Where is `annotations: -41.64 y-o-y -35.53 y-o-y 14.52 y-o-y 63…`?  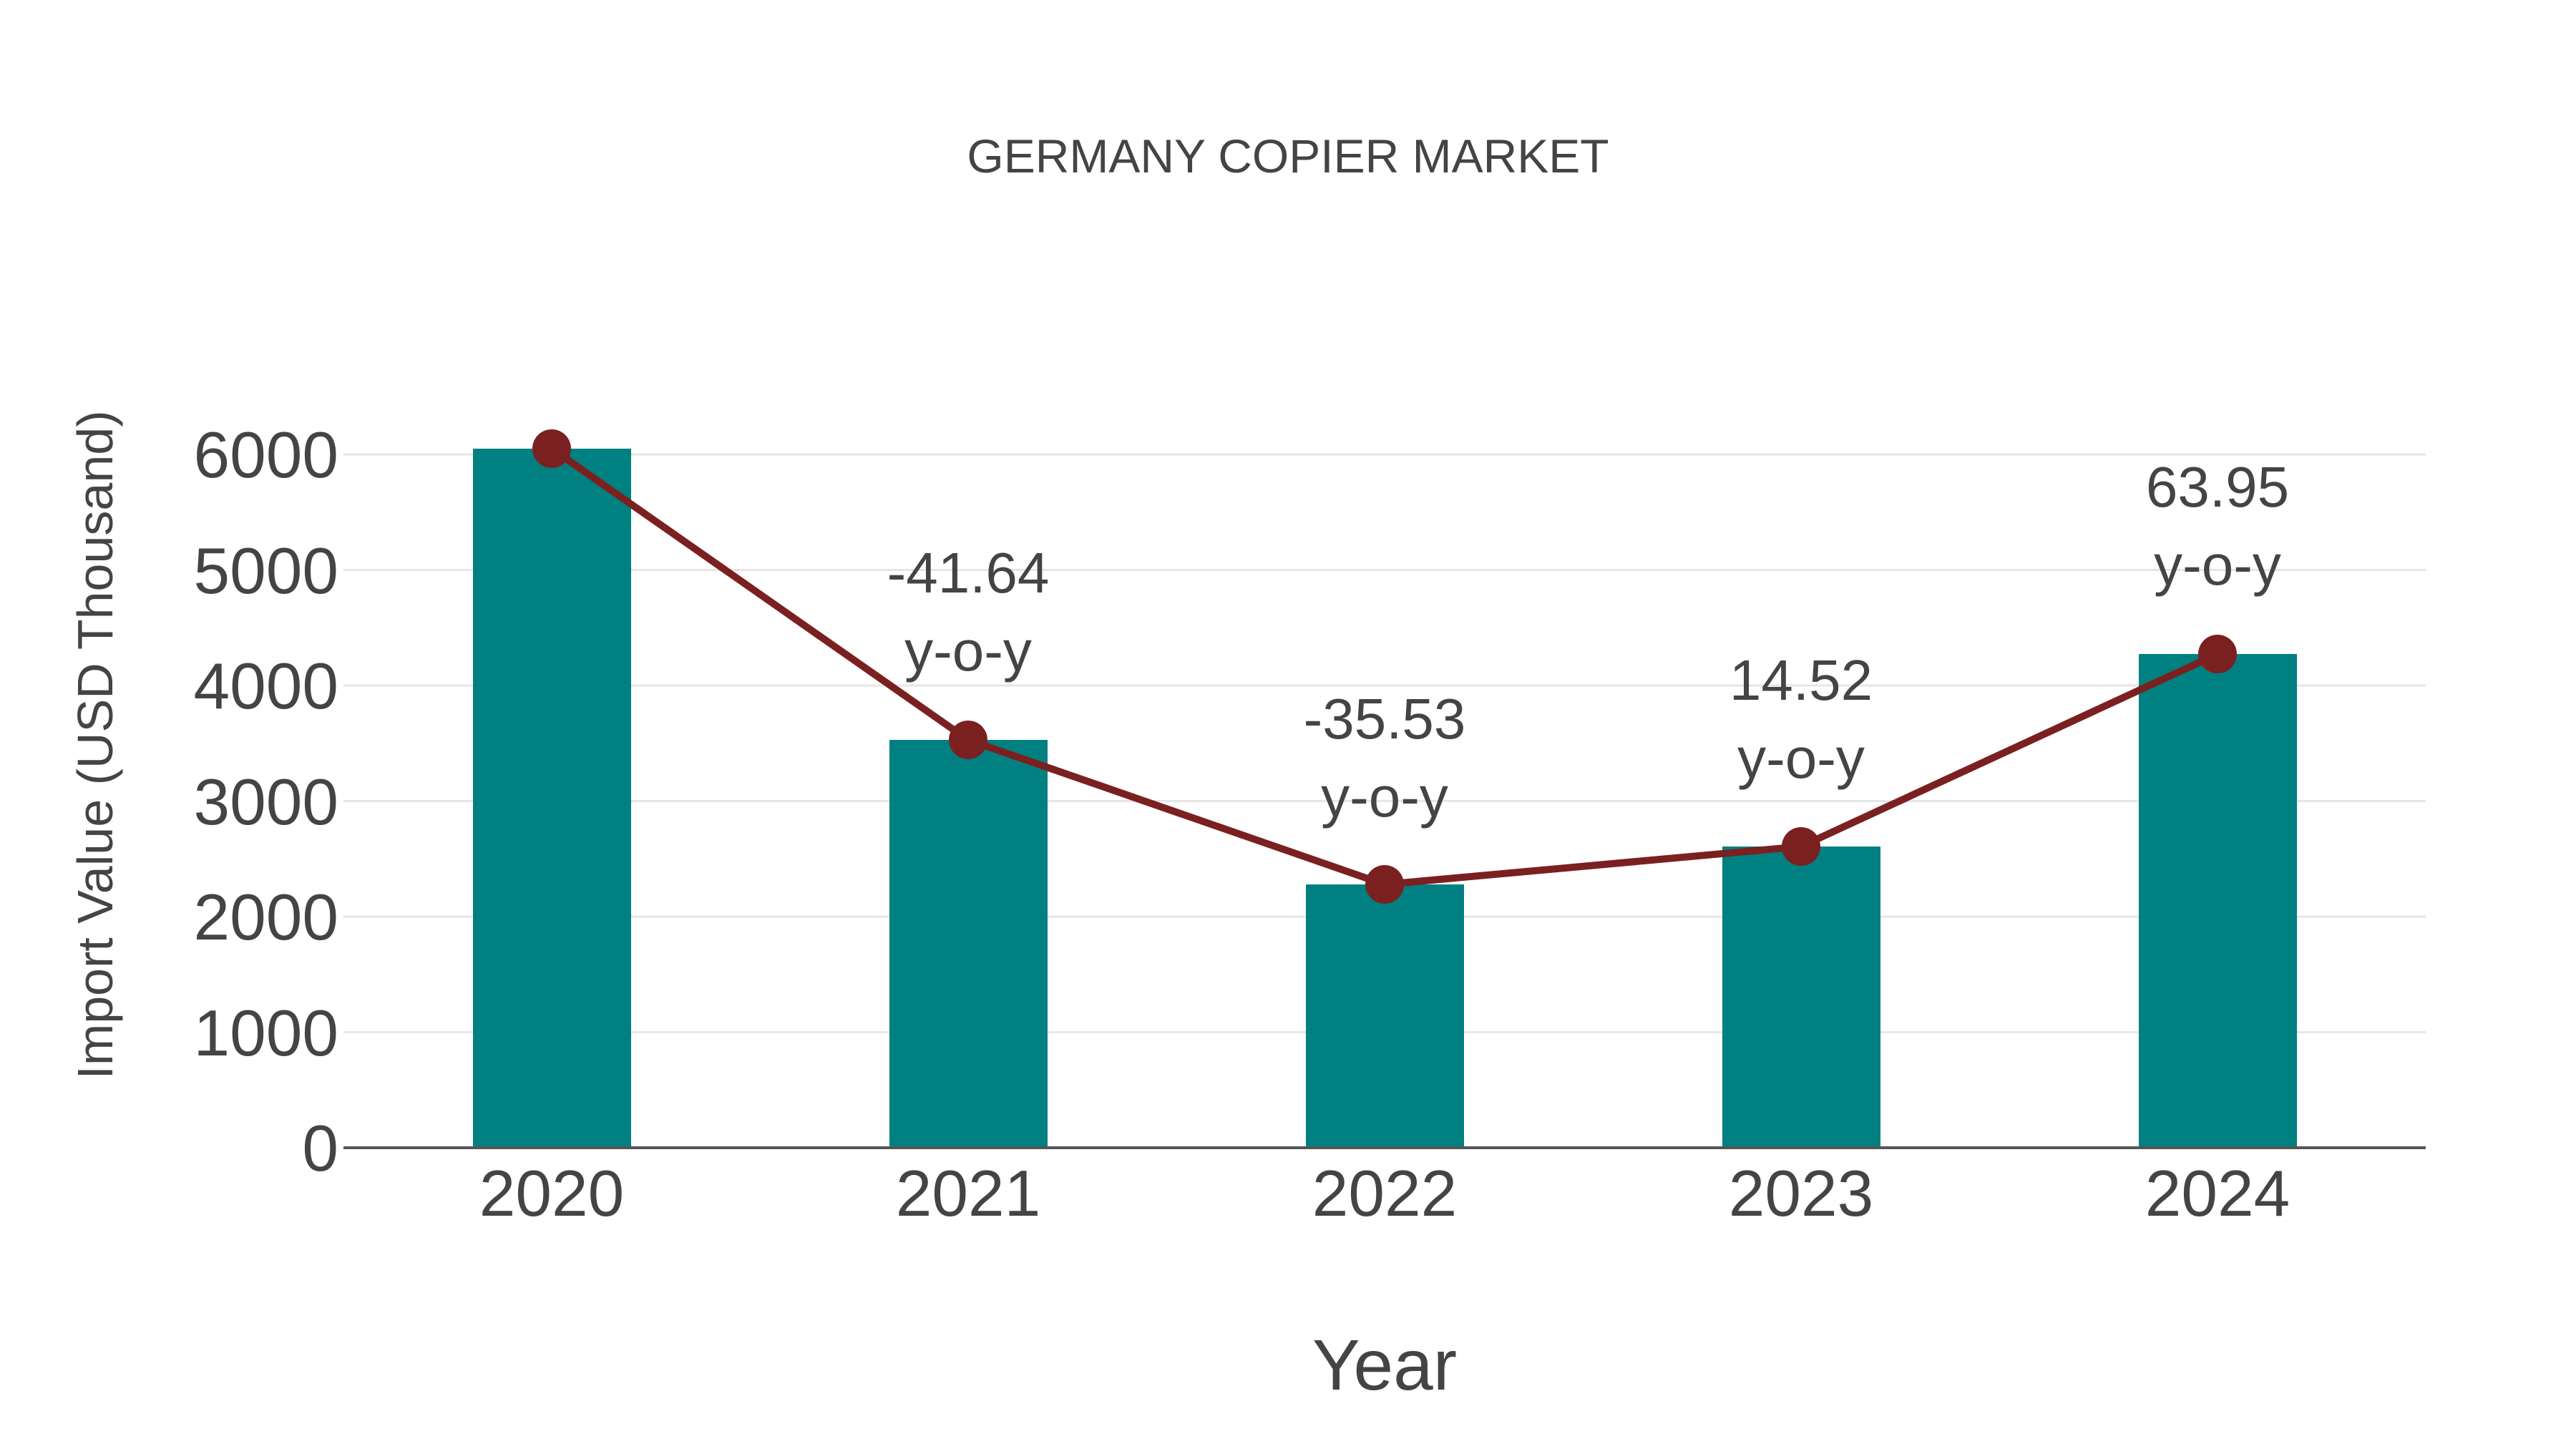
annotations: -41.64 y-o-y -35.53 y-o-y 14.52 y-o-y 63… is located at coordinates (1588, 642).